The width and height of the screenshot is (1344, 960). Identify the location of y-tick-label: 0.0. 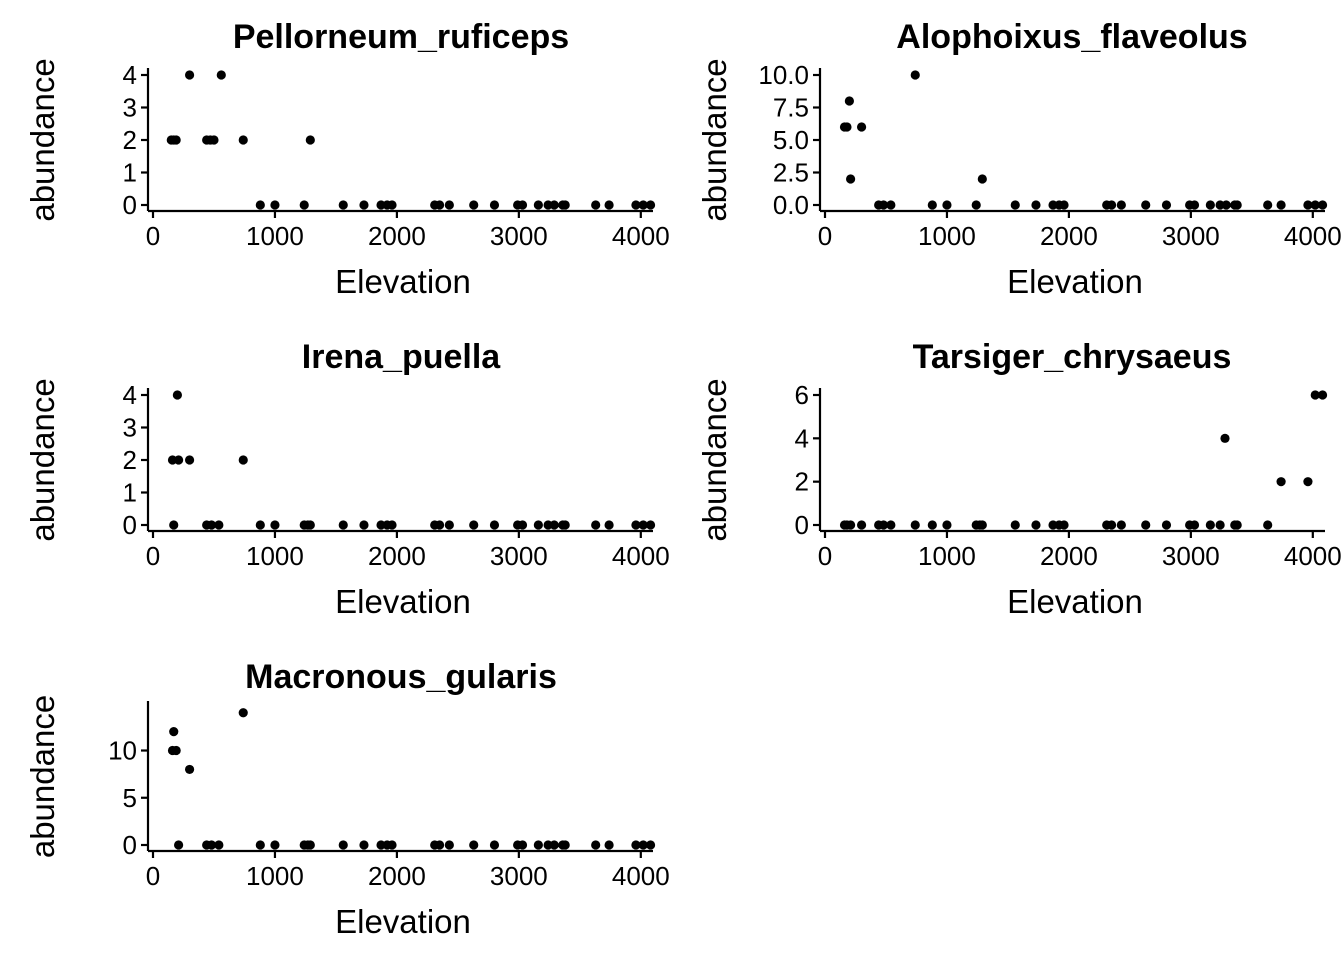
(791, 205).